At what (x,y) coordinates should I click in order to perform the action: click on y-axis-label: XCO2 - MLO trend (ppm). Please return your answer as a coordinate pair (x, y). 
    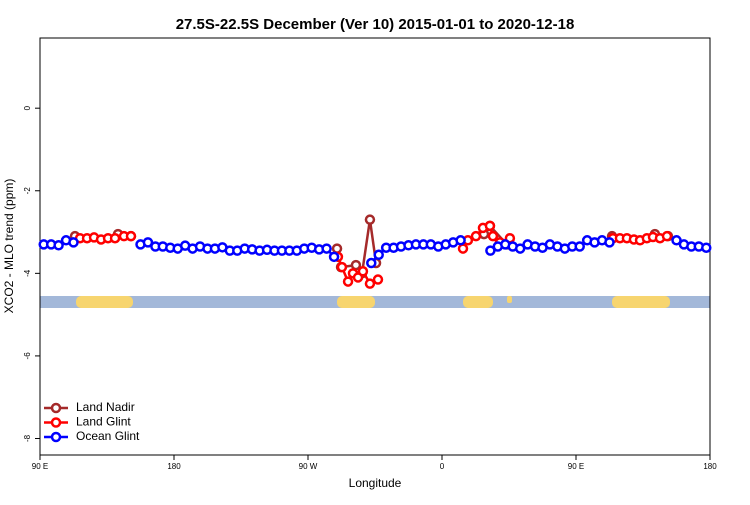
    Looking at the image, I should click on (9, 246).